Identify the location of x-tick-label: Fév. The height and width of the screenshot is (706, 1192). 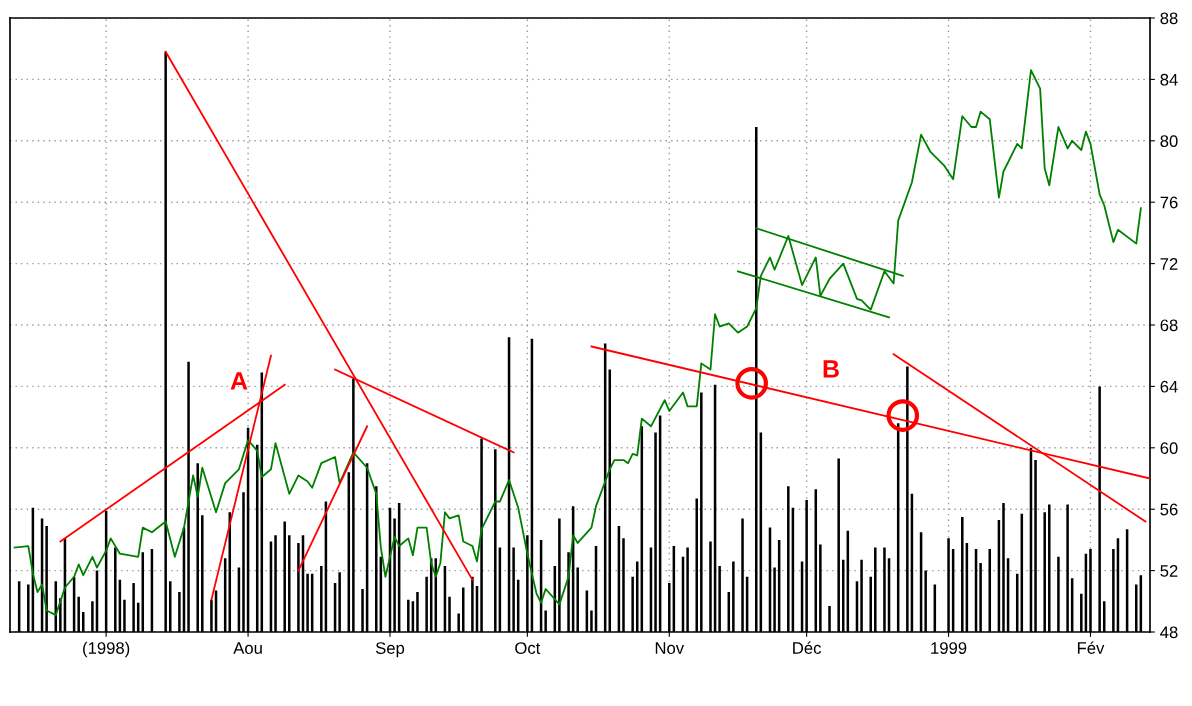
(1091, 647).